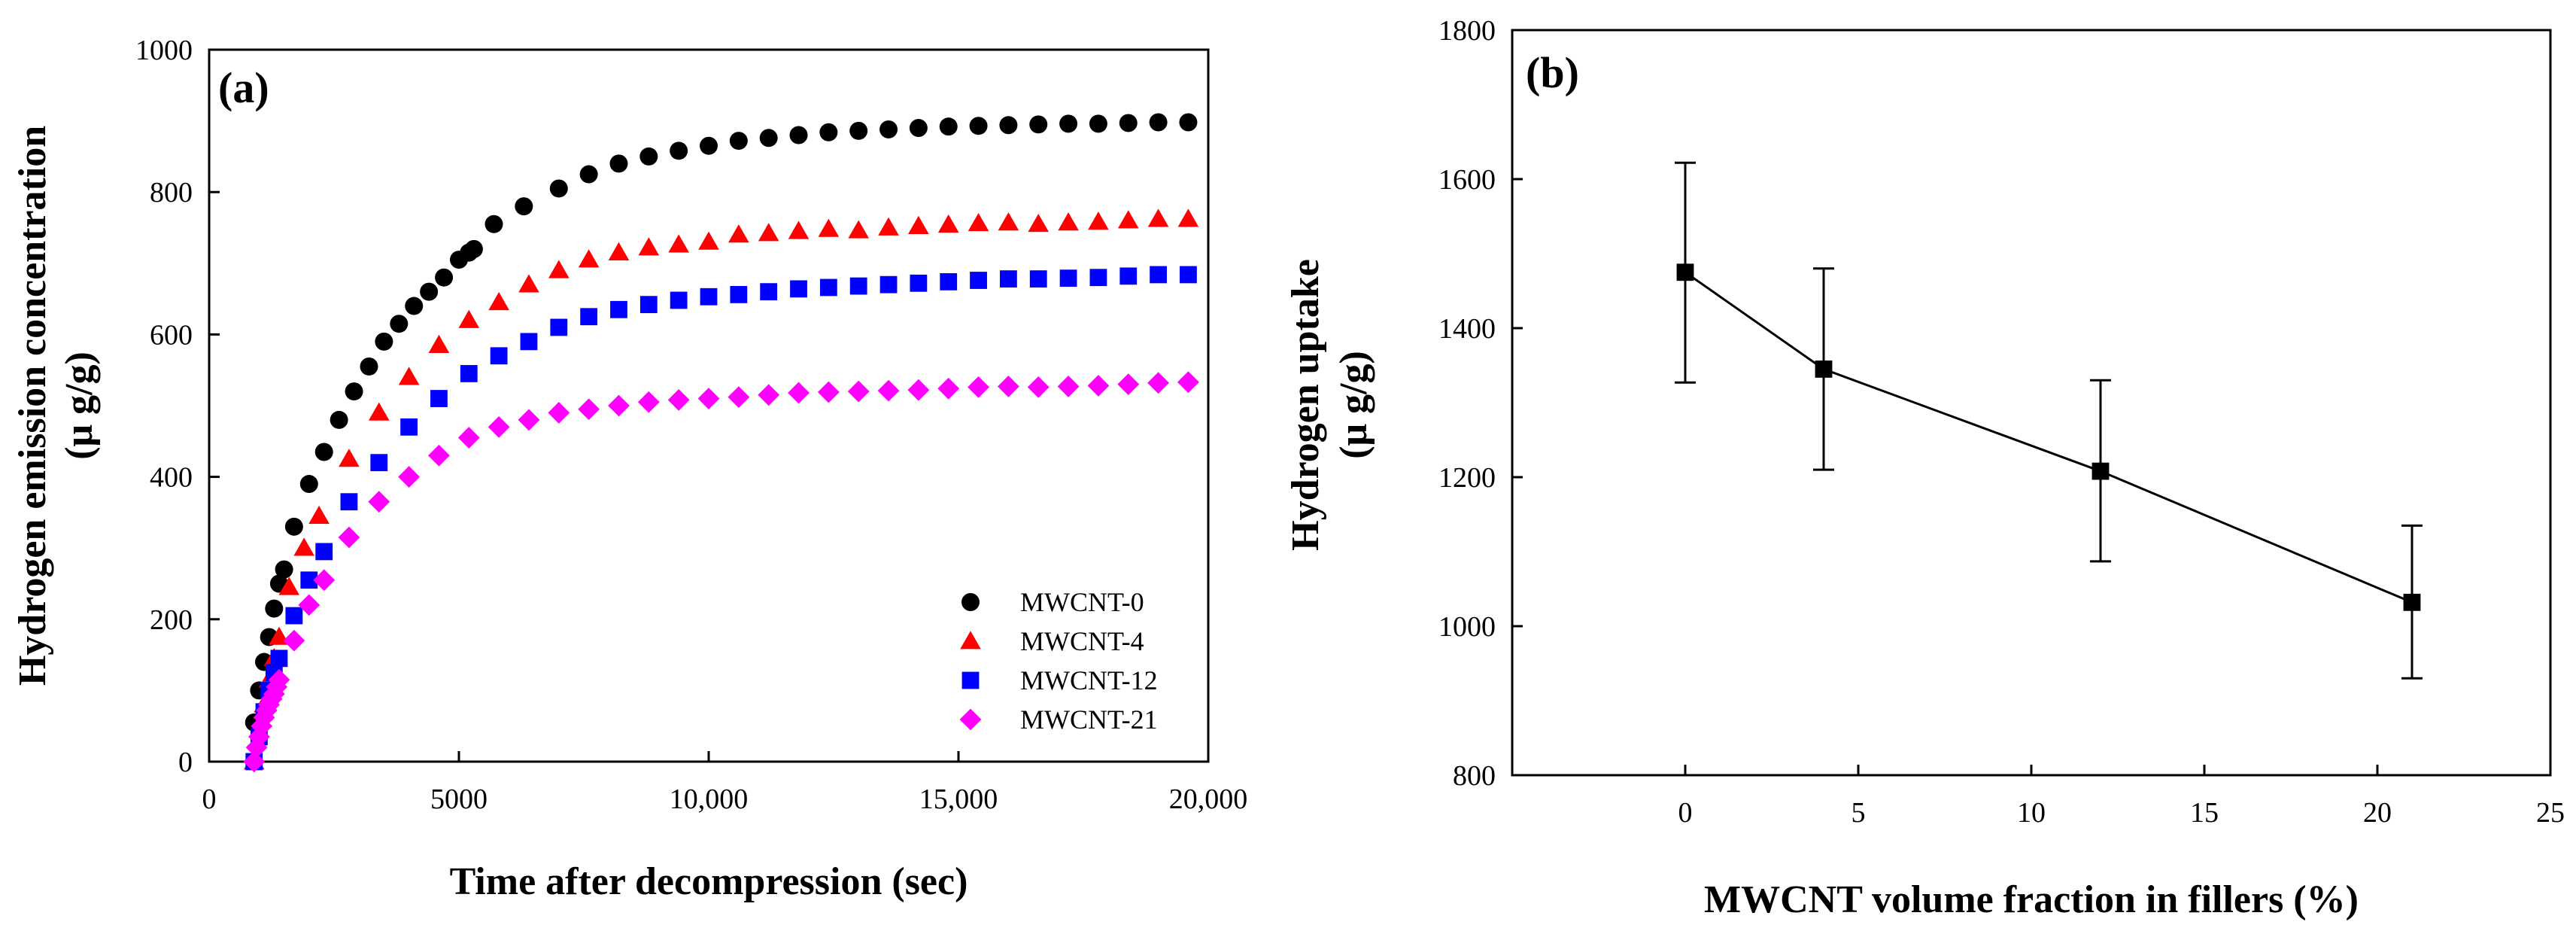 This screenshot has height=937, width=2576. I want to click on panel-a-x-tick-label: 15,000, so click(958, 799).